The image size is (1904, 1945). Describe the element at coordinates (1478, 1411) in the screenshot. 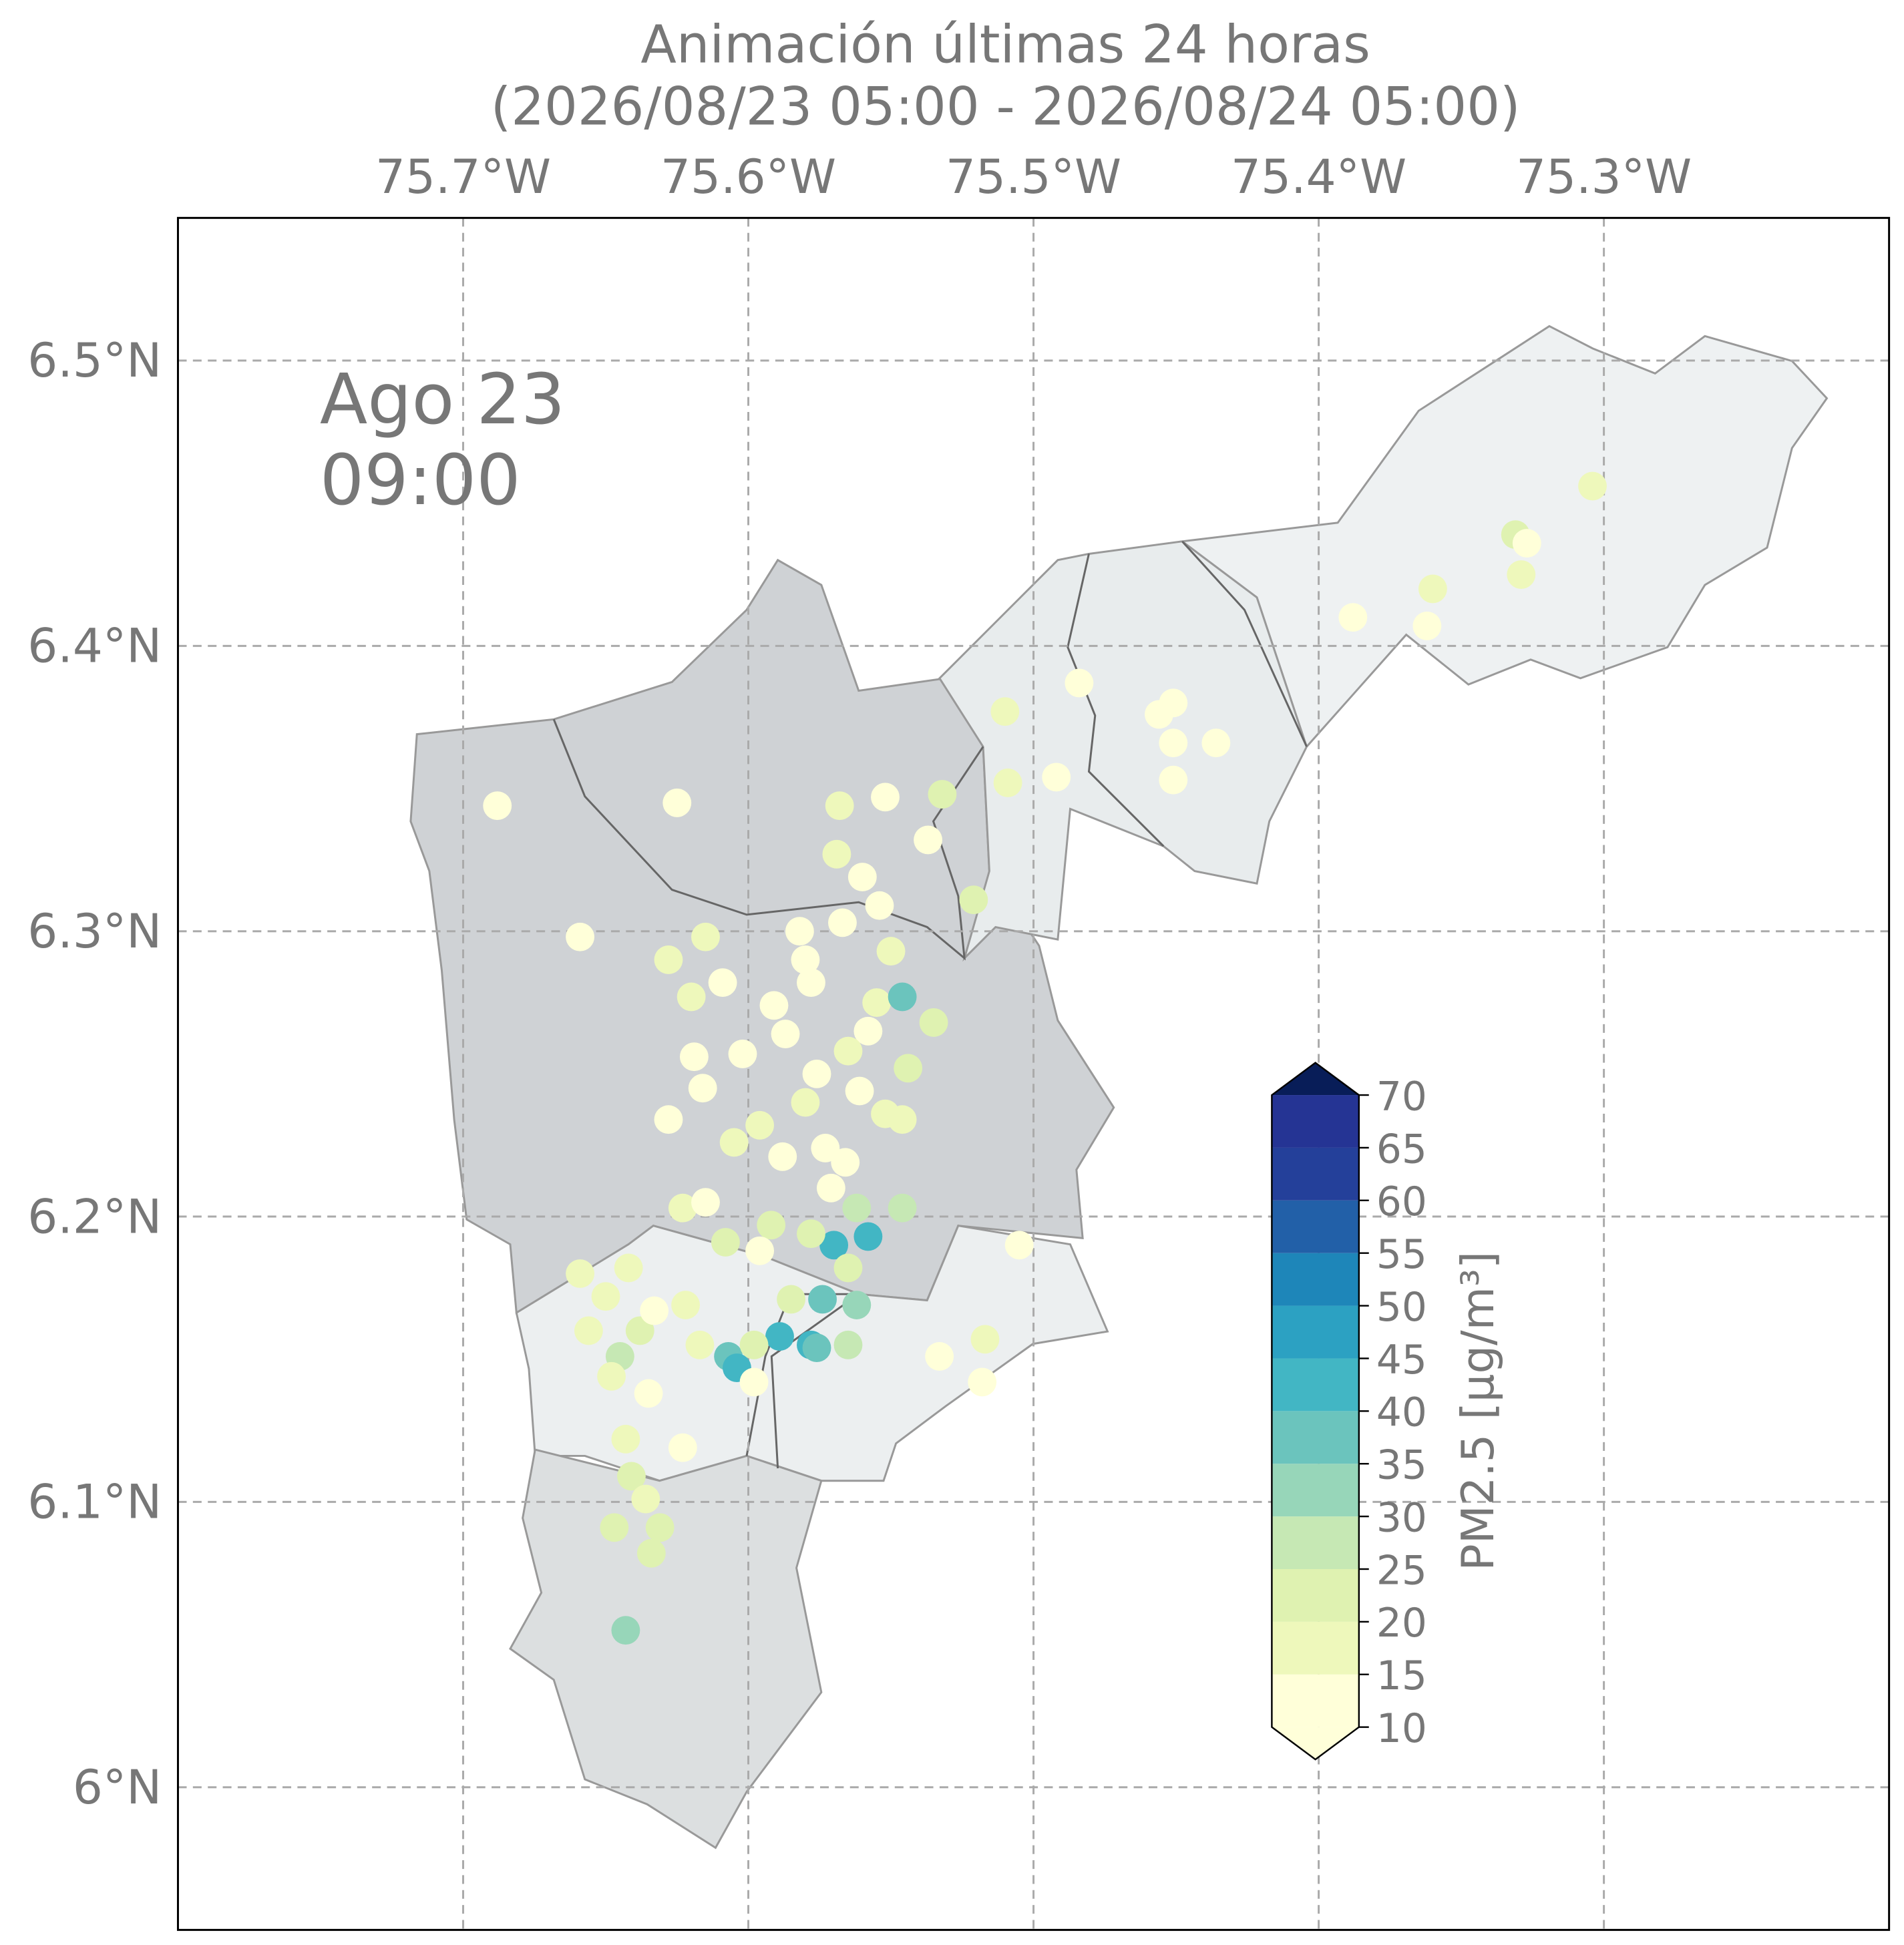

I see `colorbar-label: PM2.5 [μg/m³]` at that location.